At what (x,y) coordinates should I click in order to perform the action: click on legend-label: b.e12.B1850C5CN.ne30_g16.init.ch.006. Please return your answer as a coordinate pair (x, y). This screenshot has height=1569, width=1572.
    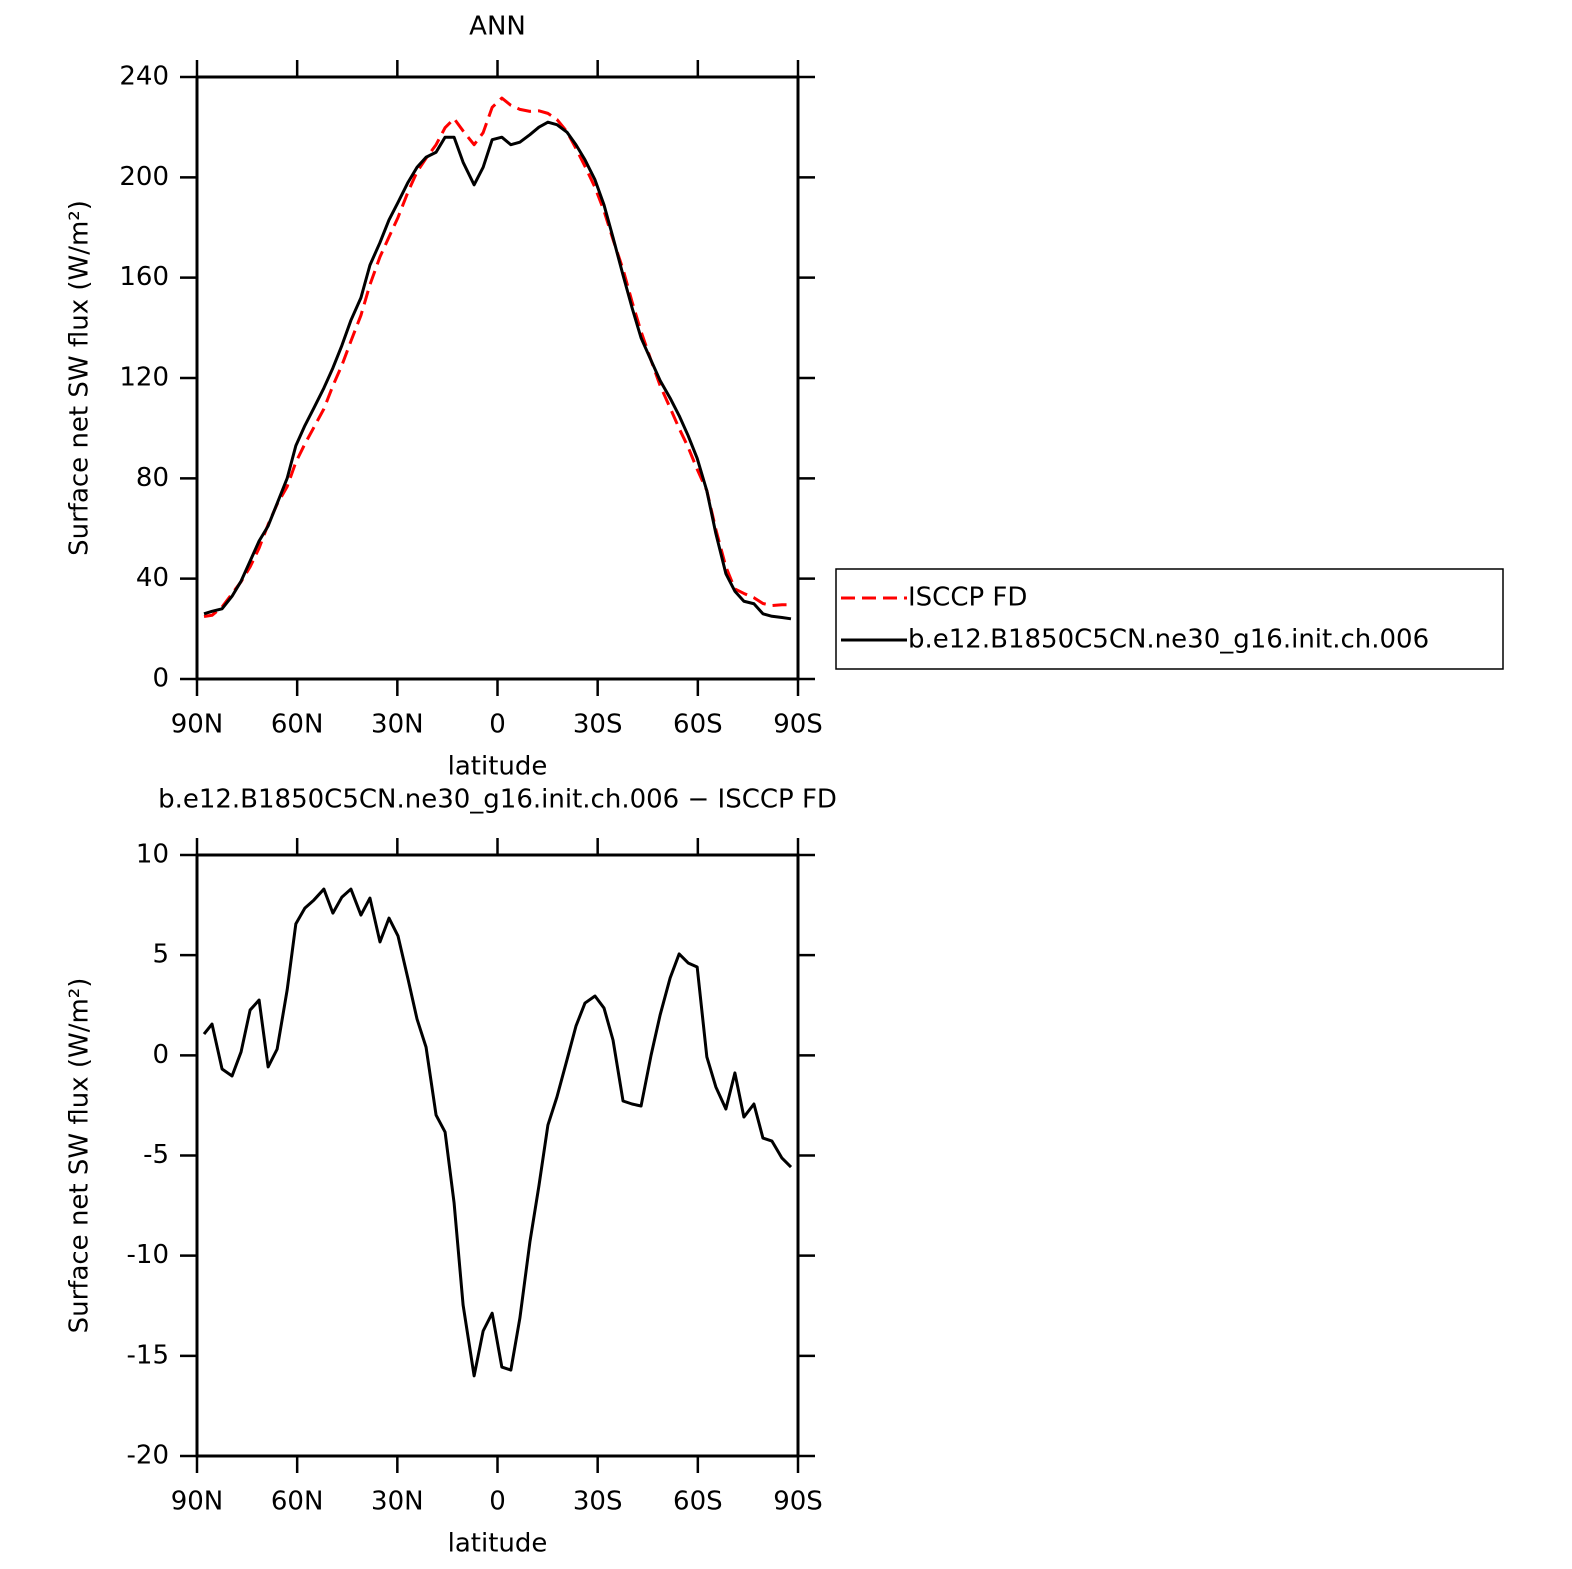
    Looking at the image, I should click on (1168, 640).